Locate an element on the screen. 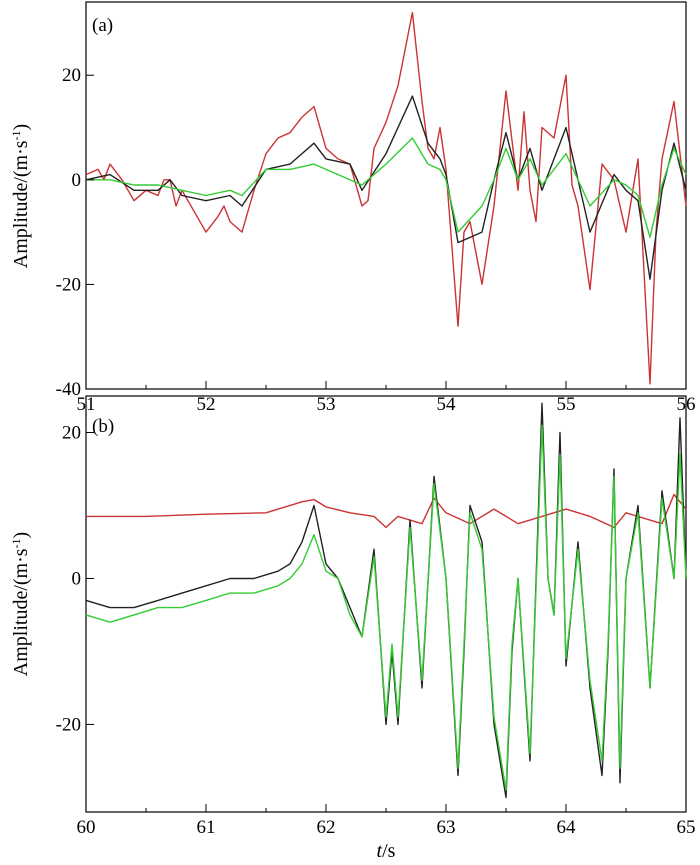 Image resolution: width=700 pixels, height=865 pixels. red-series-line-b is located at coordinates (386, 511).